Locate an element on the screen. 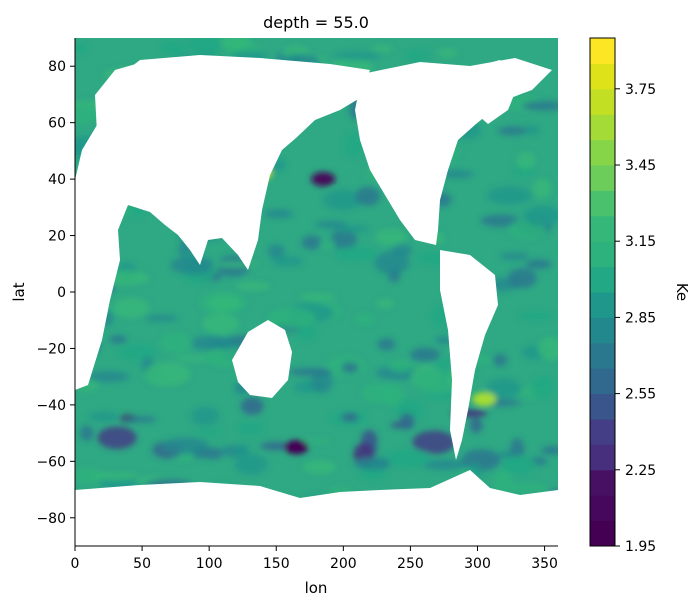  x-tick-label: 0 is located at coordinates (75, 564).